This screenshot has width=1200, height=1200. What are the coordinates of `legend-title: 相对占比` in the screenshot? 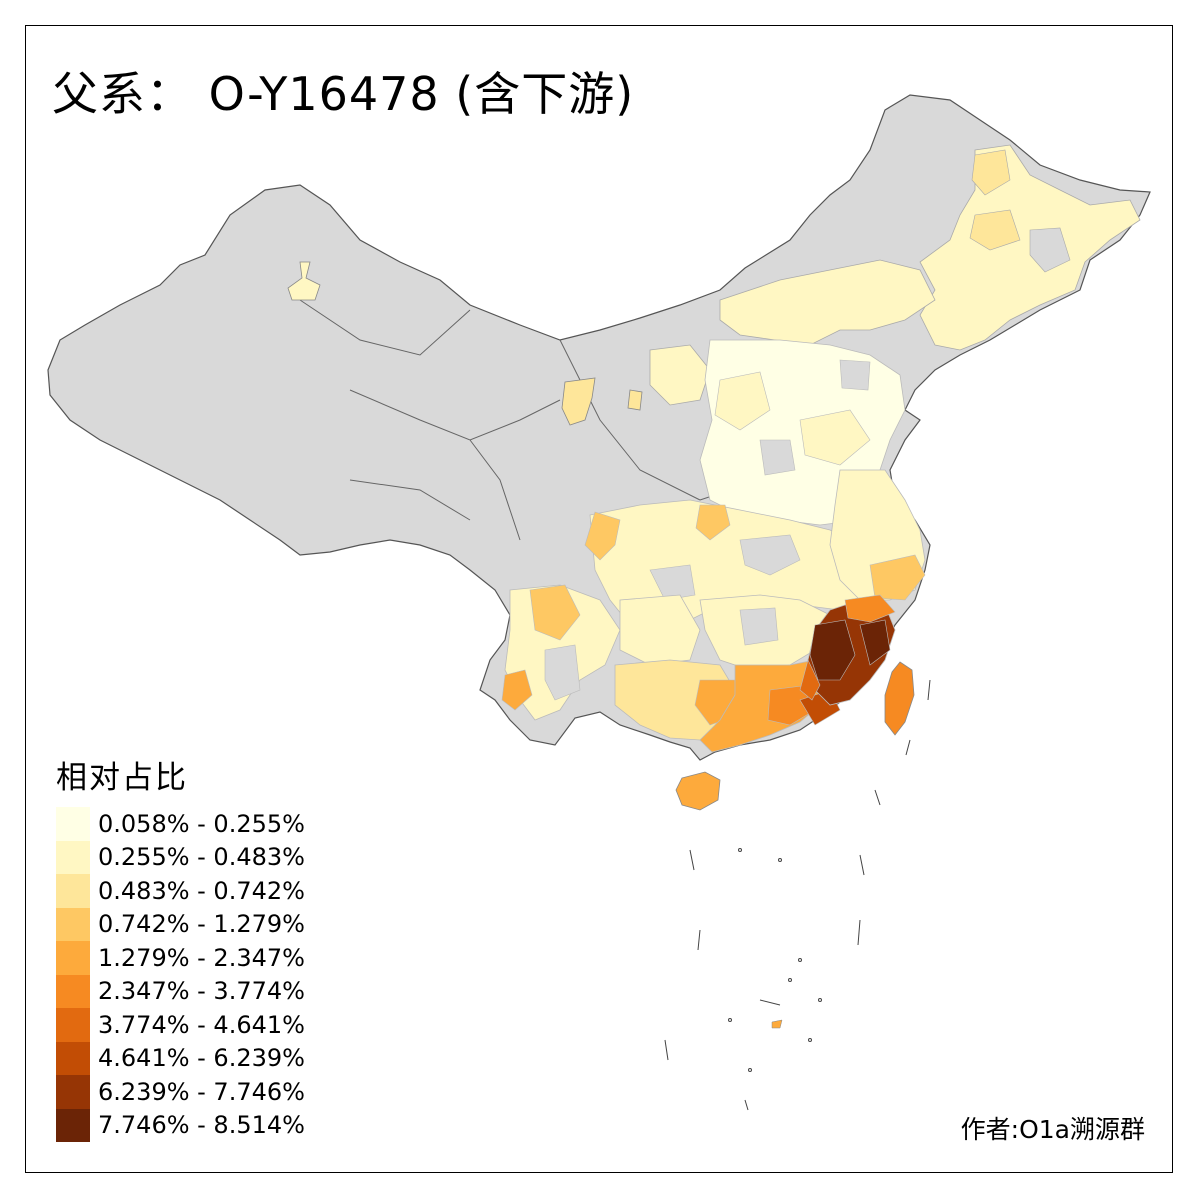 It's located at (122, 778).